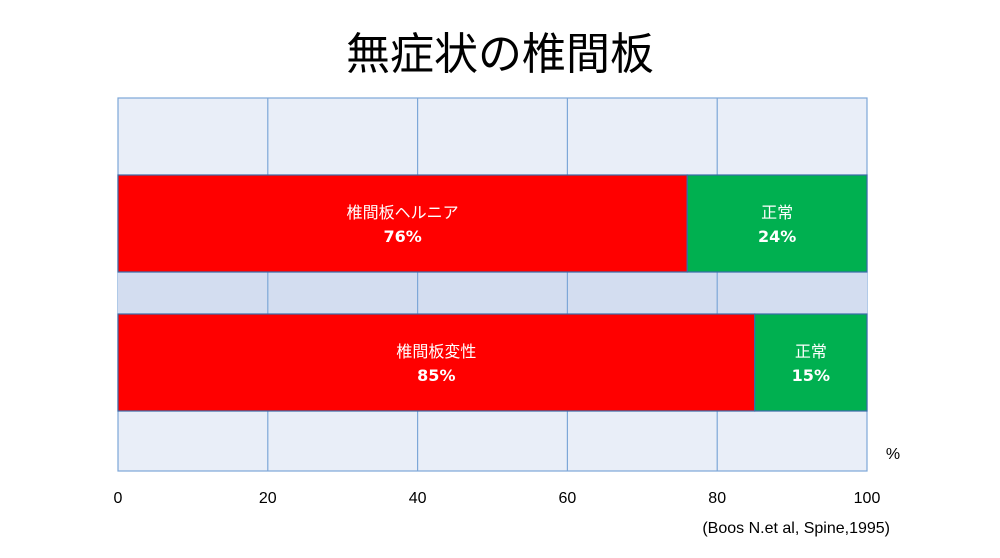 The height and width of the screenshot is (558, 1000). I want to click on source-citation: (Boos N.et al, Spine,1995), so click(796, 528).